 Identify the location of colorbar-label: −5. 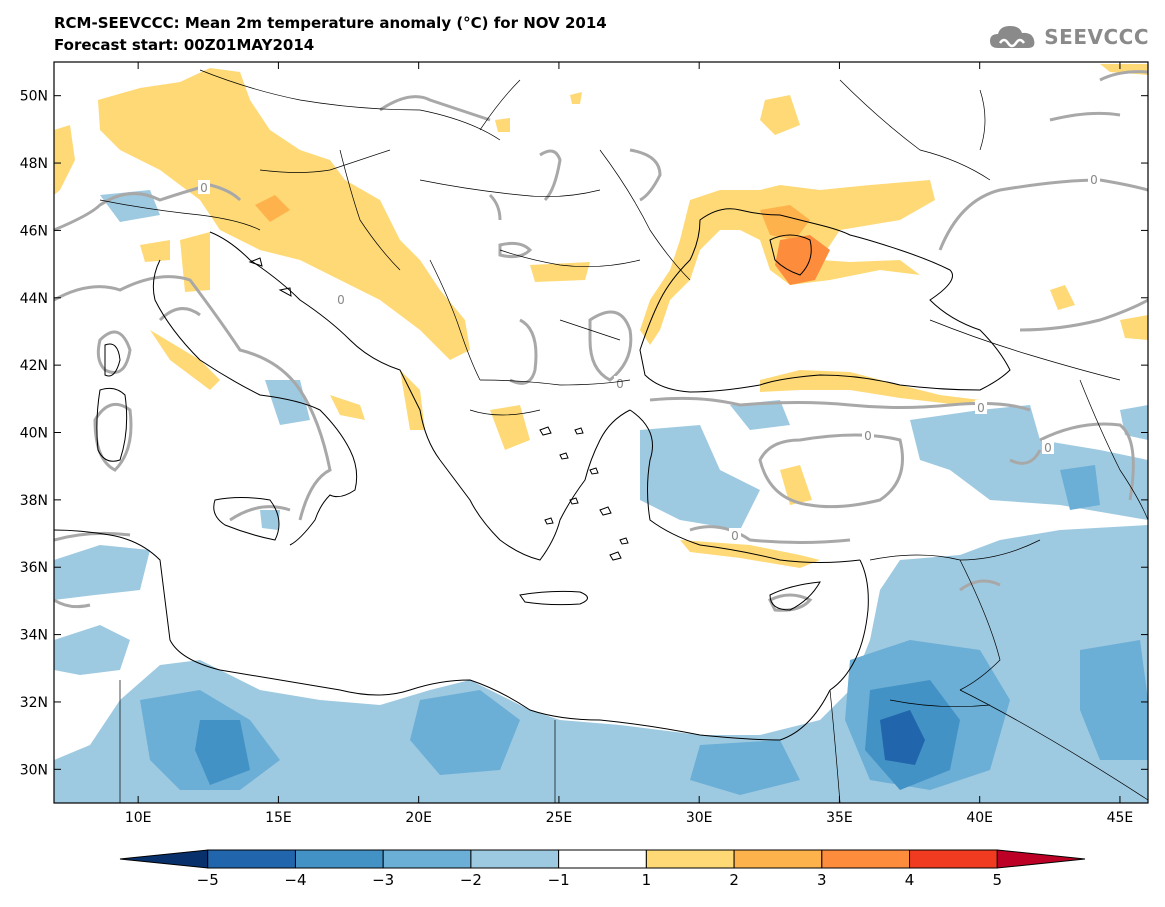
(208, 880).